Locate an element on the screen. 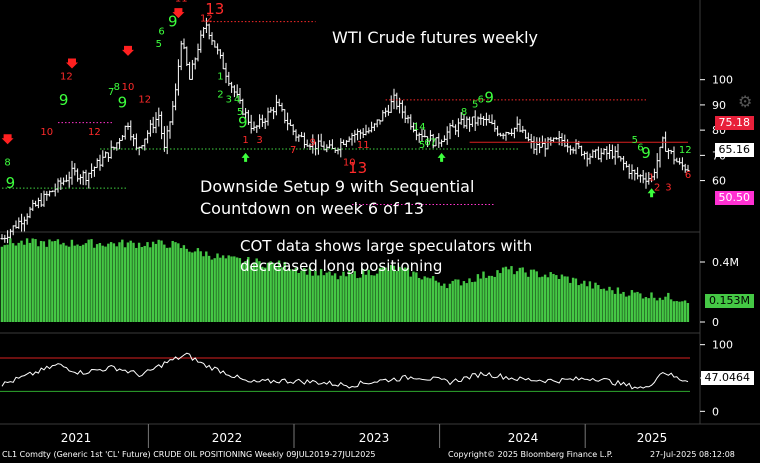  setup-count-label: 14 is located at coordinates (419, 127).